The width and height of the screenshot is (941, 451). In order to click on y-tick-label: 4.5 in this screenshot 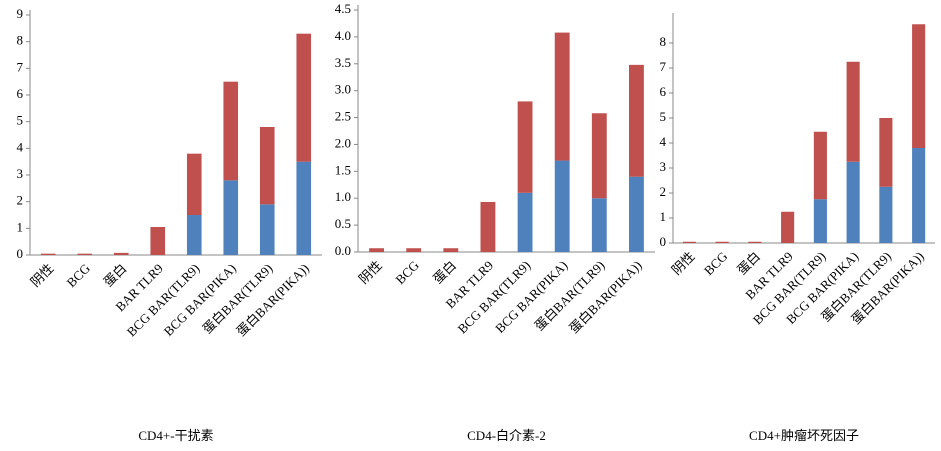, I will do `click(343, 8)`.